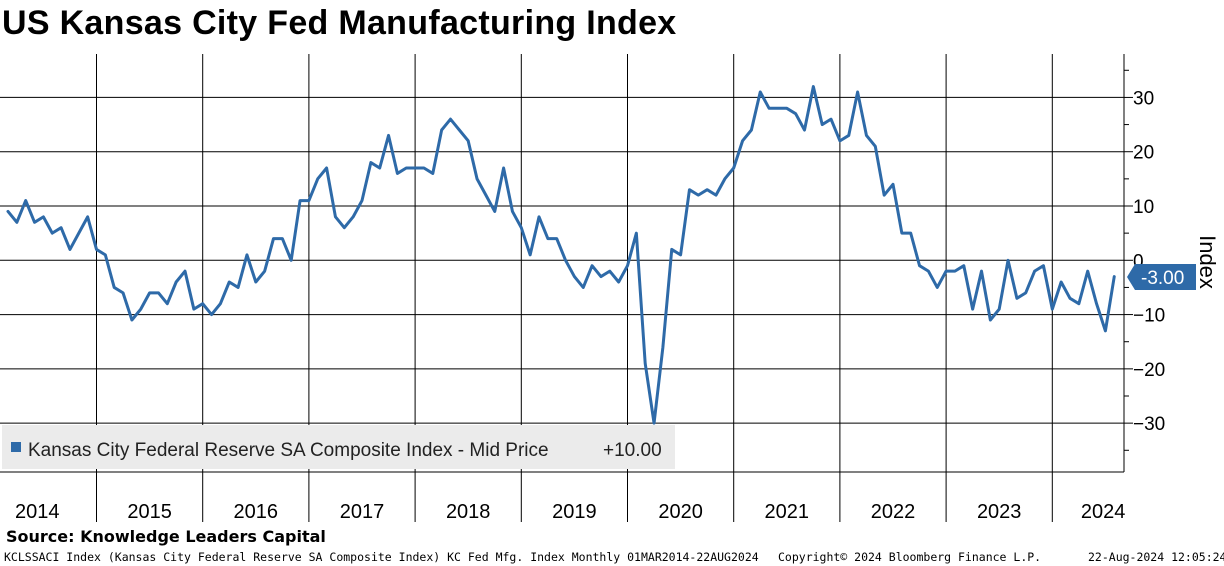 The image size is (1224, 566). Describe the element at coordinates (1103, 512) in the screenshot. I see `x-tick-label-2024: 2024` at that location.